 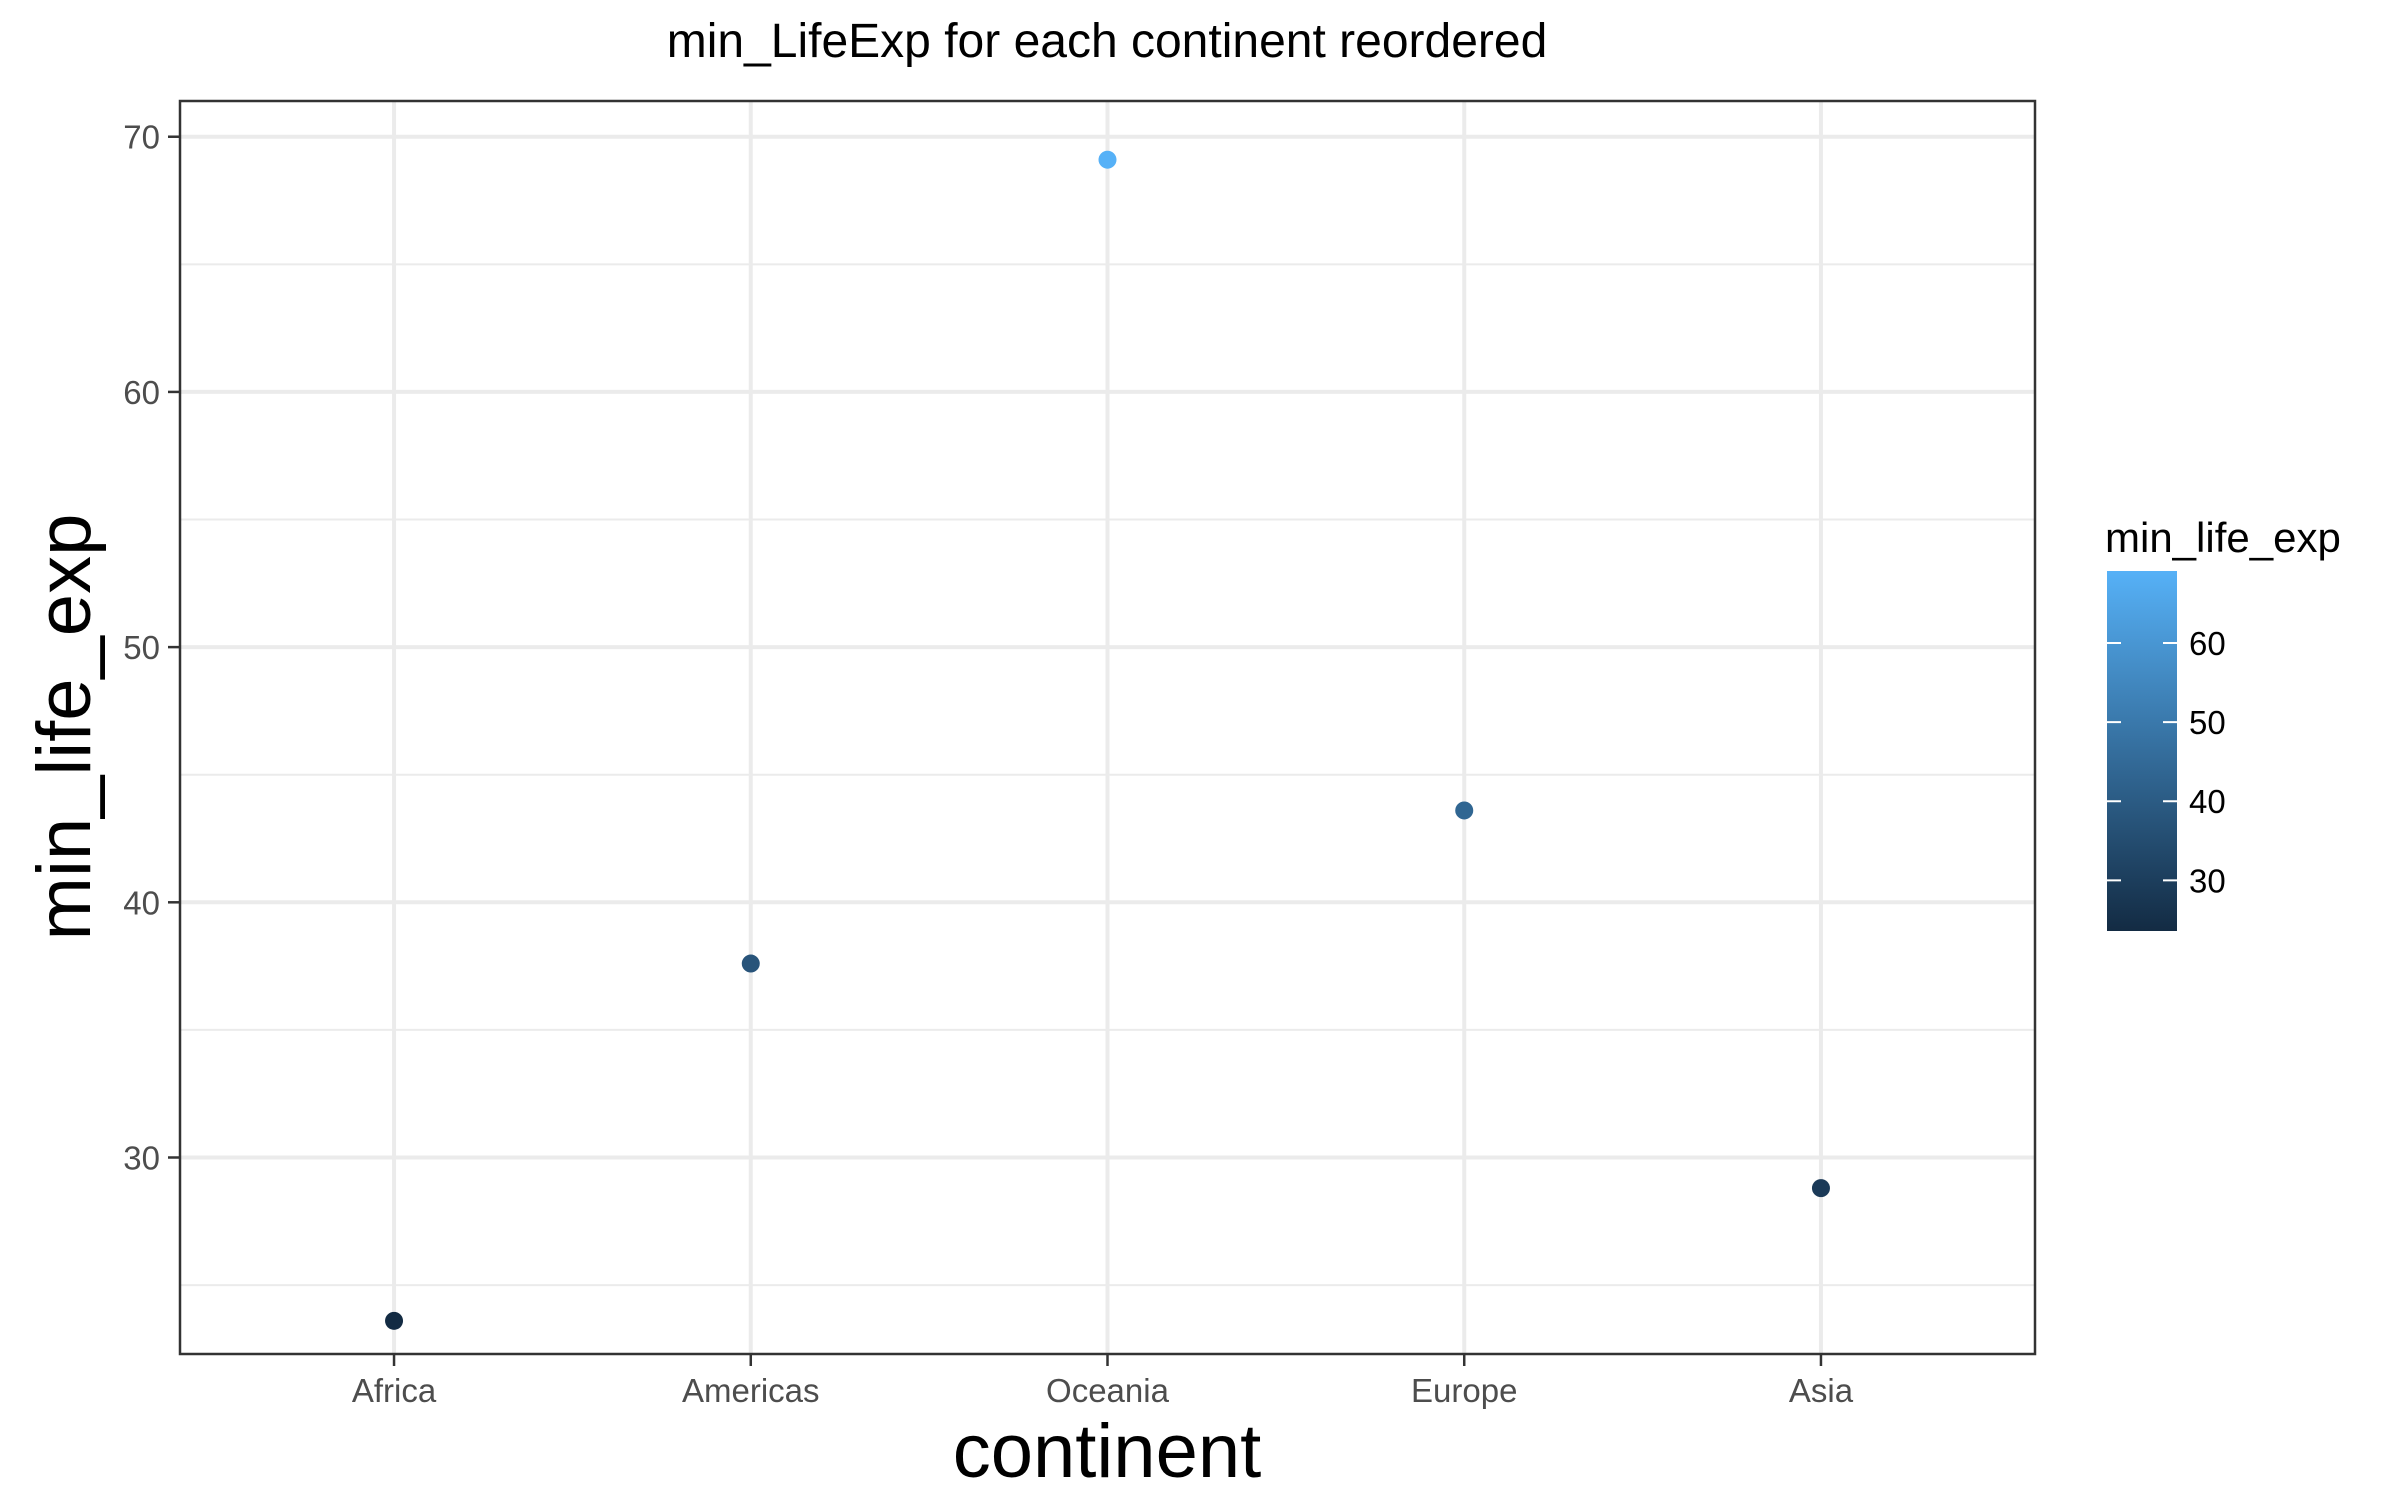 I want to click on chart-title: min_LifeExp for each continent reordered, so click(x=1107, y=41).